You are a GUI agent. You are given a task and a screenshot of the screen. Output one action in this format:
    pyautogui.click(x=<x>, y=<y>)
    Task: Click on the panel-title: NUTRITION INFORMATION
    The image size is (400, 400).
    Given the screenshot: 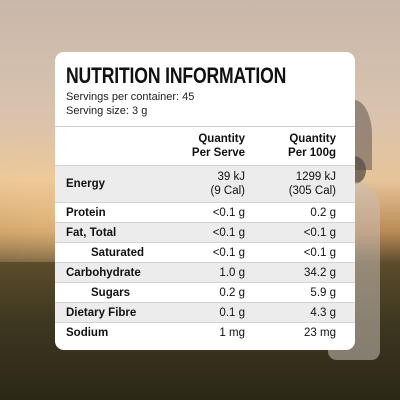 What is the action you would take?
    pyautogui.click(x=176, y=75)
    